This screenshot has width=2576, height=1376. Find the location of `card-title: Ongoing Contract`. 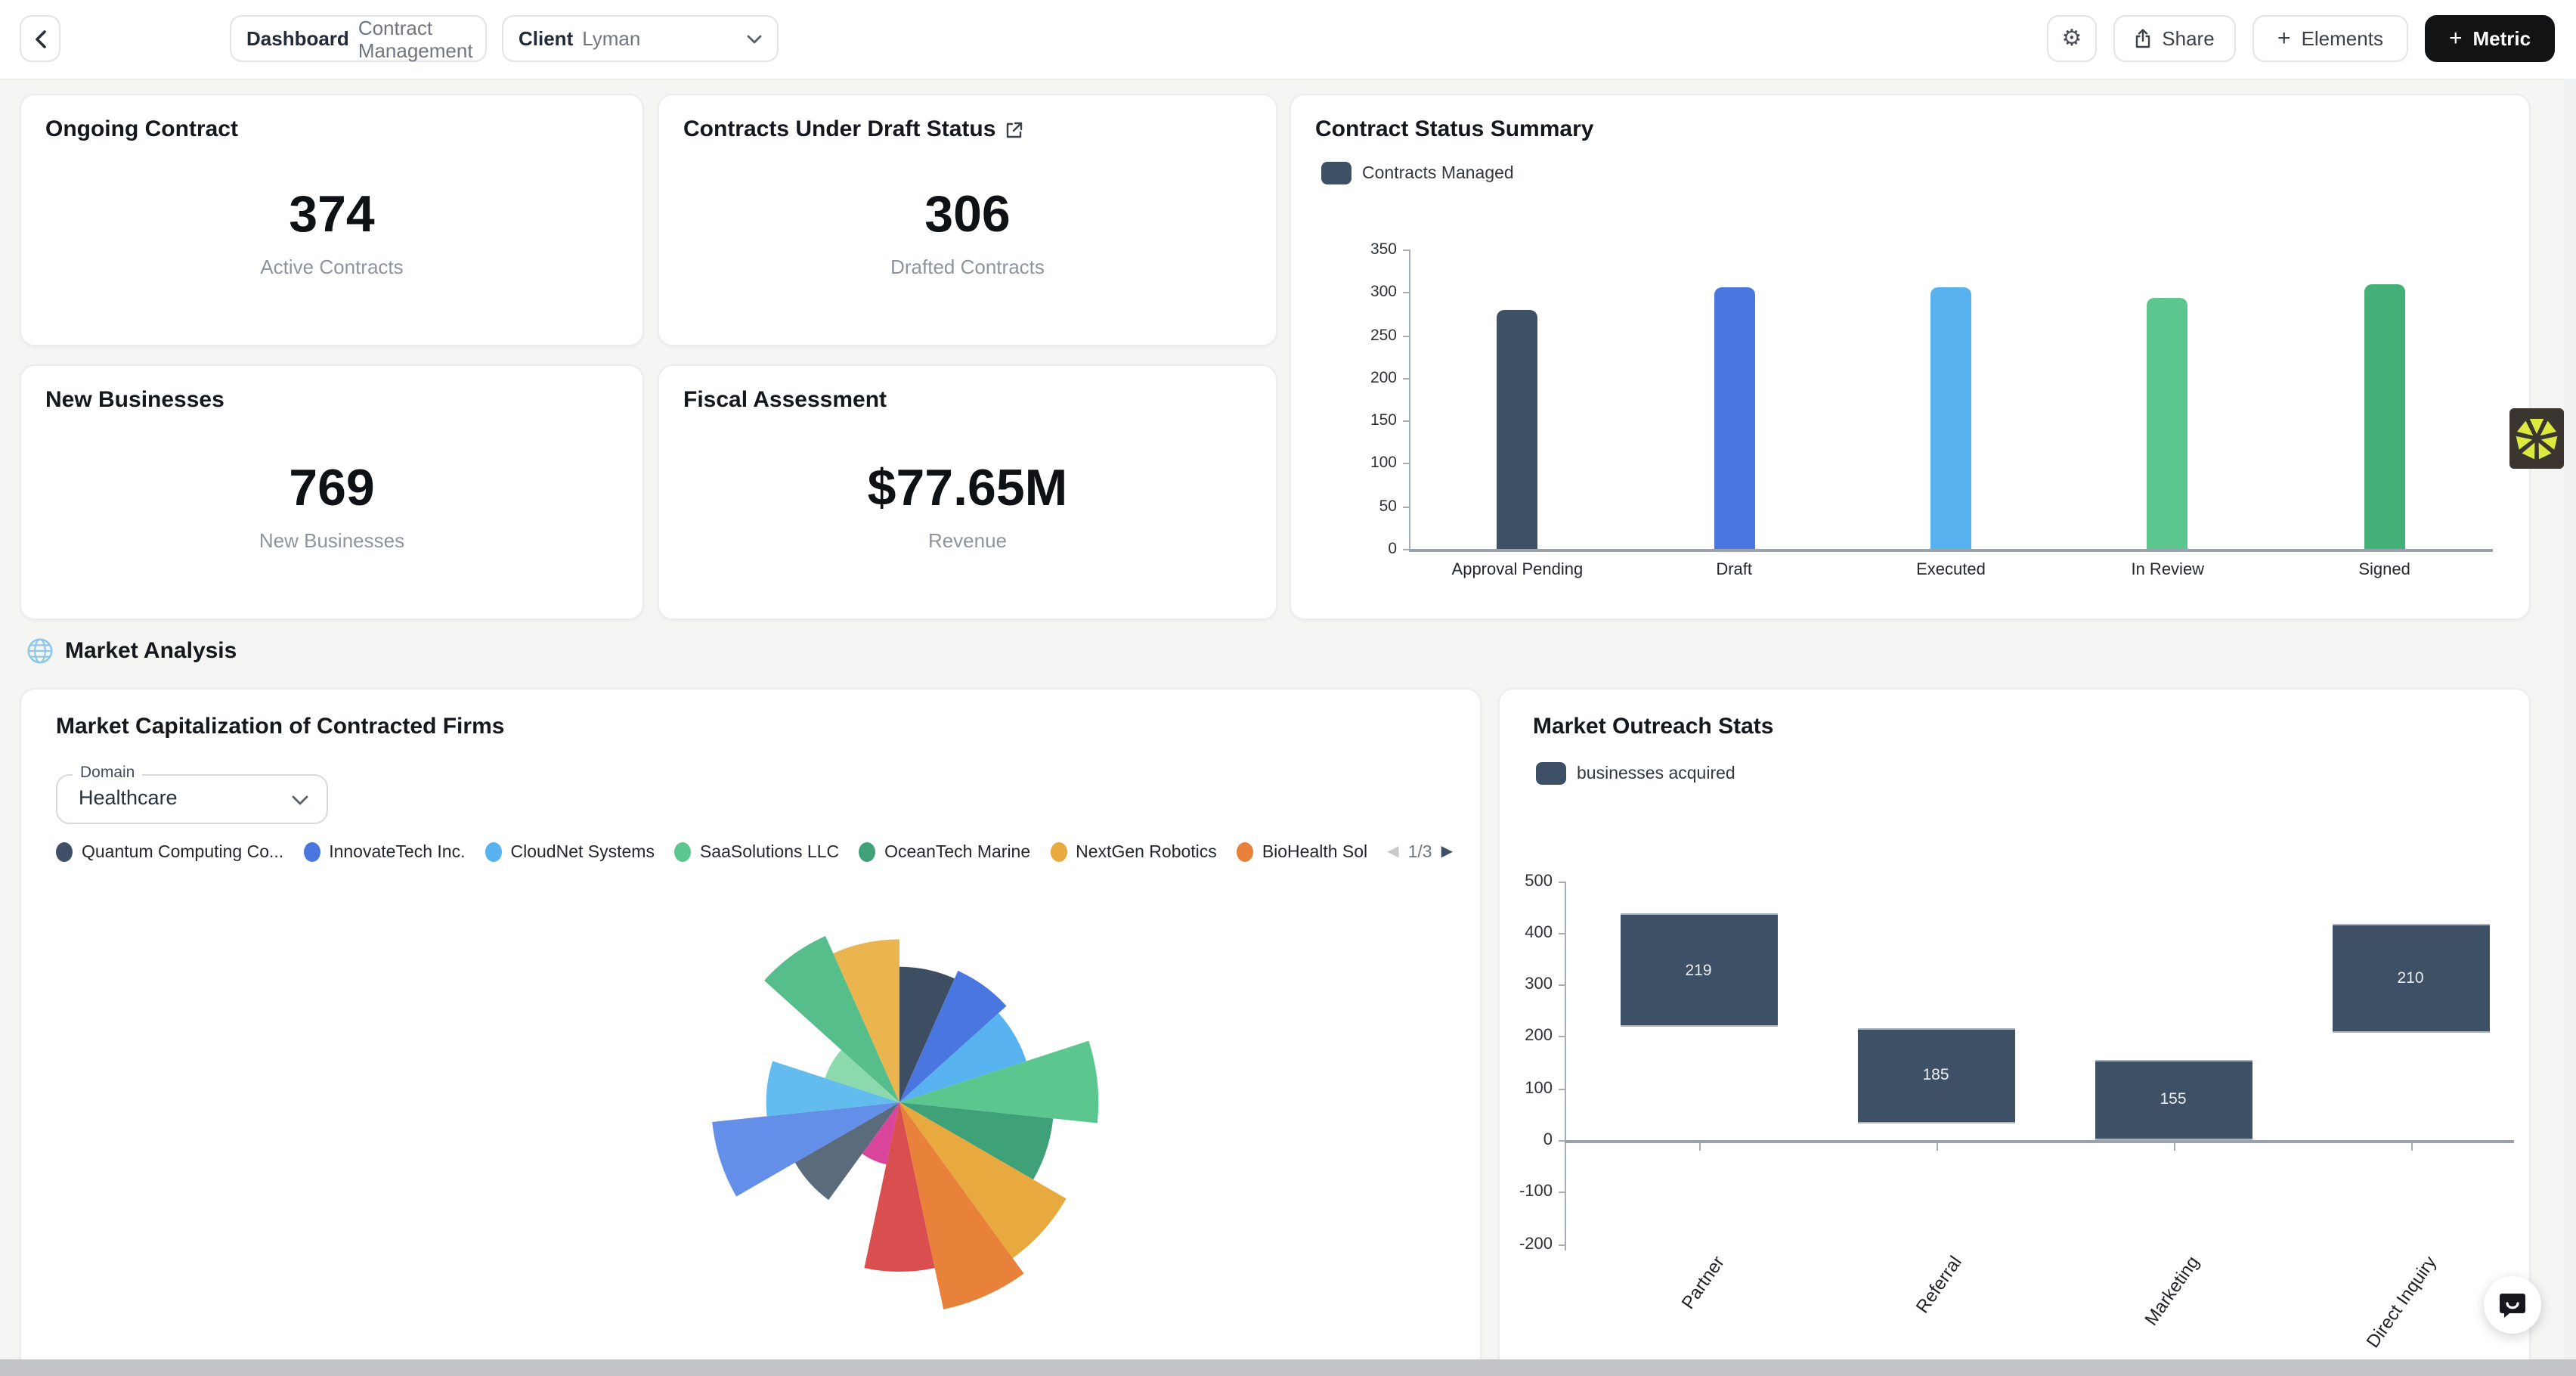

card-title: Ongoing Contract is located at coordinates (141, 129).